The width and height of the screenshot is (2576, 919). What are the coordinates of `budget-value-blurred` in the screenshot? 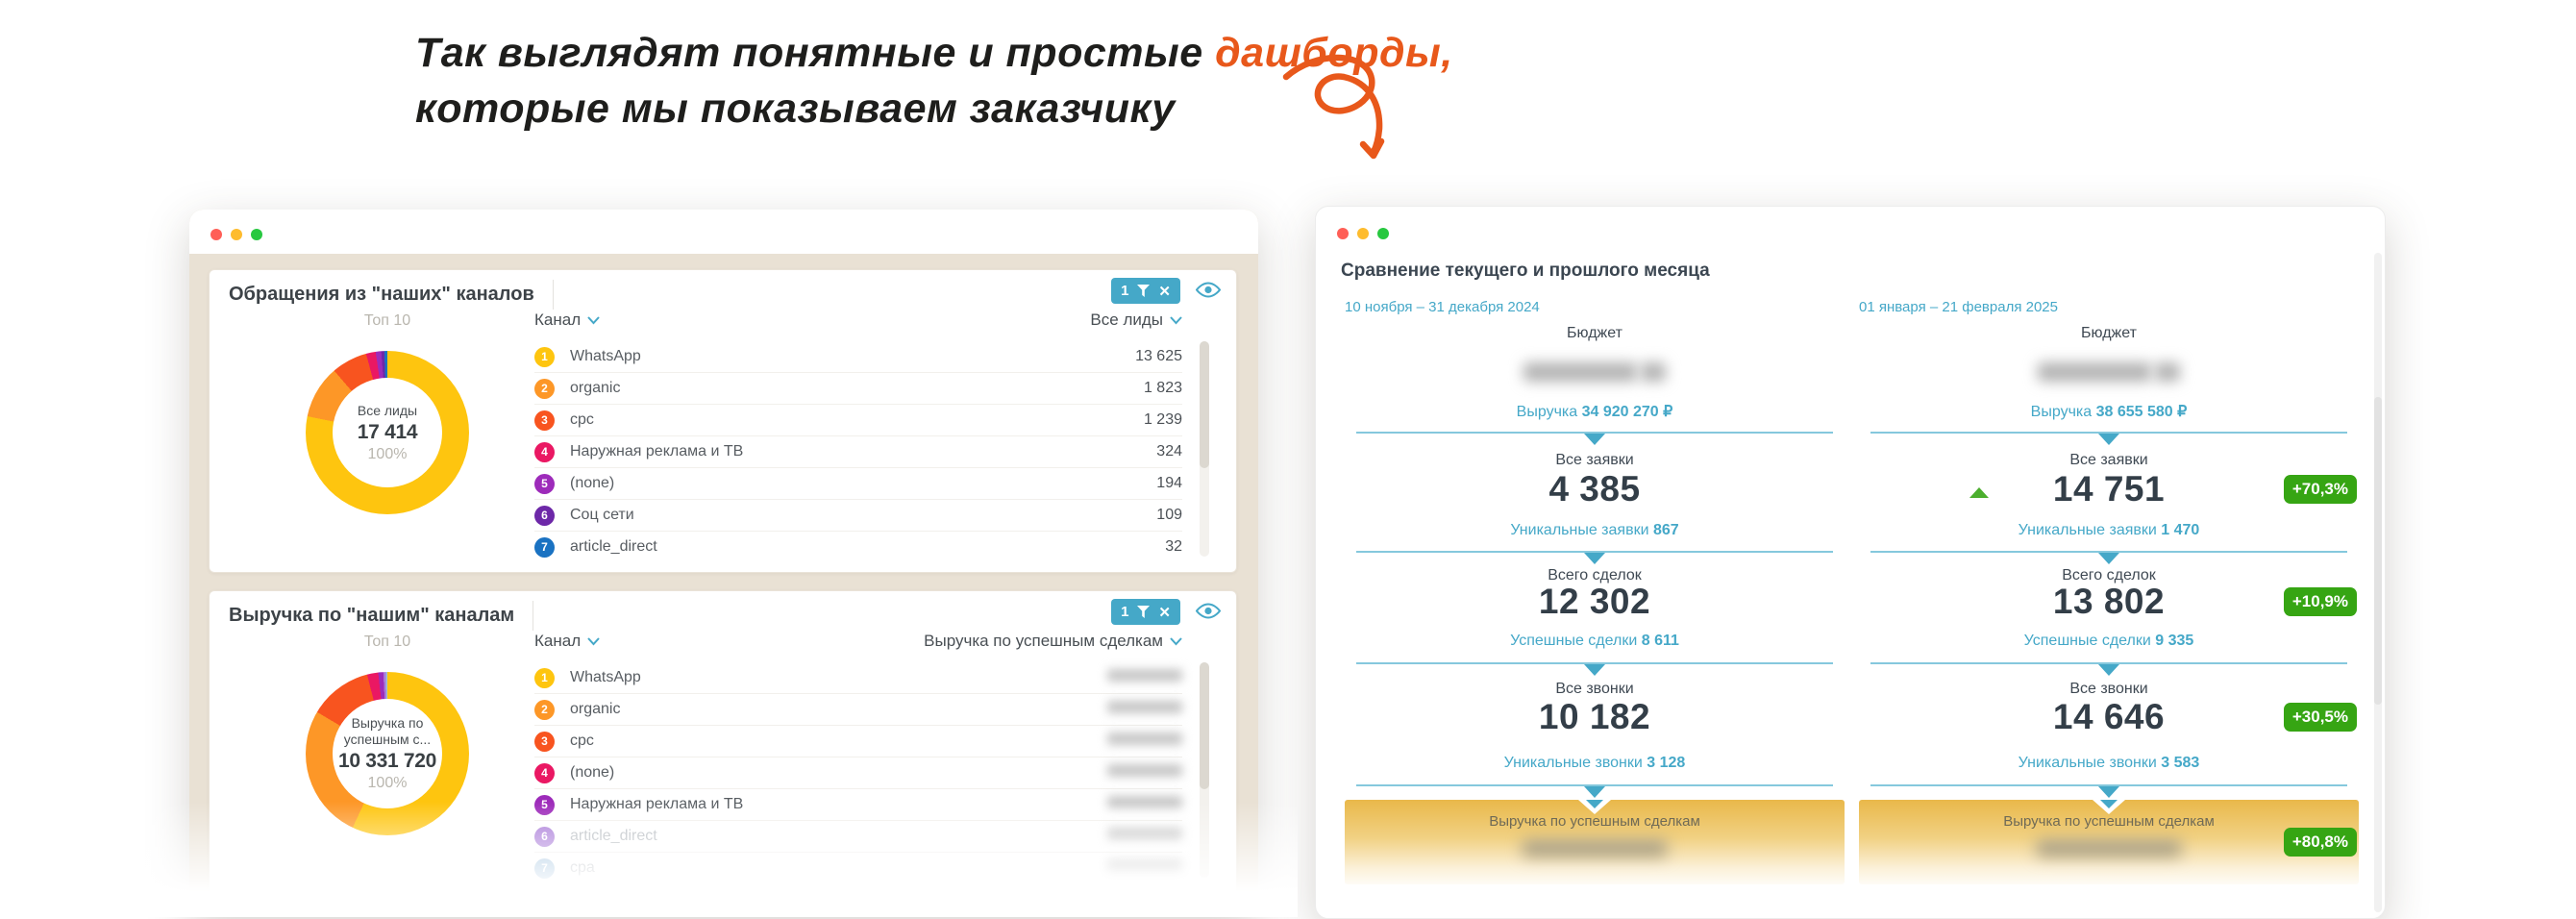 It's located at (2109, 372).